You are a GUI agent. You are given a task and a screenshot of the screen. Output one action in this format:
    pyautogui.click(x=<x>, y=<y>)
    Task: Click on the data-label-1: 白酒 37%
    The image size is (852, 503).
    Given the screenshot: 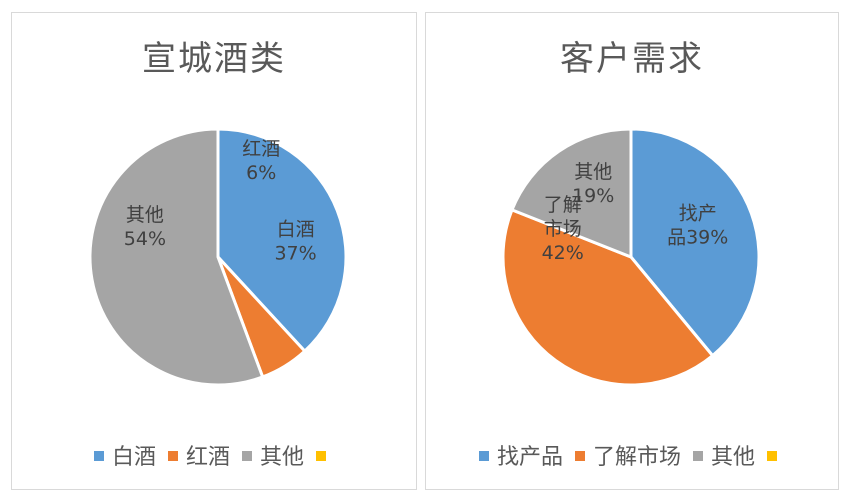 What is the action you would take?
    pyautogui.click(x=295, y=242)
    